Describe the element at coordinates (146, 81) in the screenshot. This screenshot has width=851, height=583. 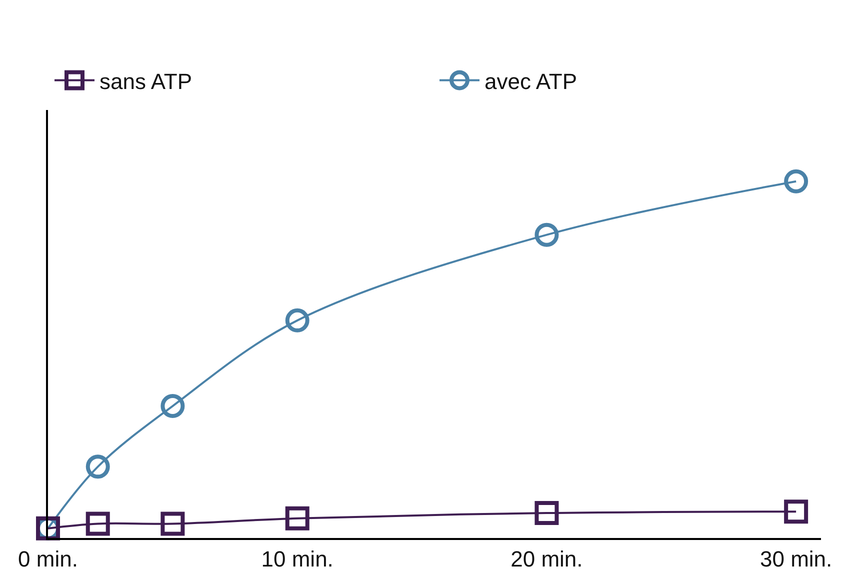
I see `legend-label: sans ATP` at that location.